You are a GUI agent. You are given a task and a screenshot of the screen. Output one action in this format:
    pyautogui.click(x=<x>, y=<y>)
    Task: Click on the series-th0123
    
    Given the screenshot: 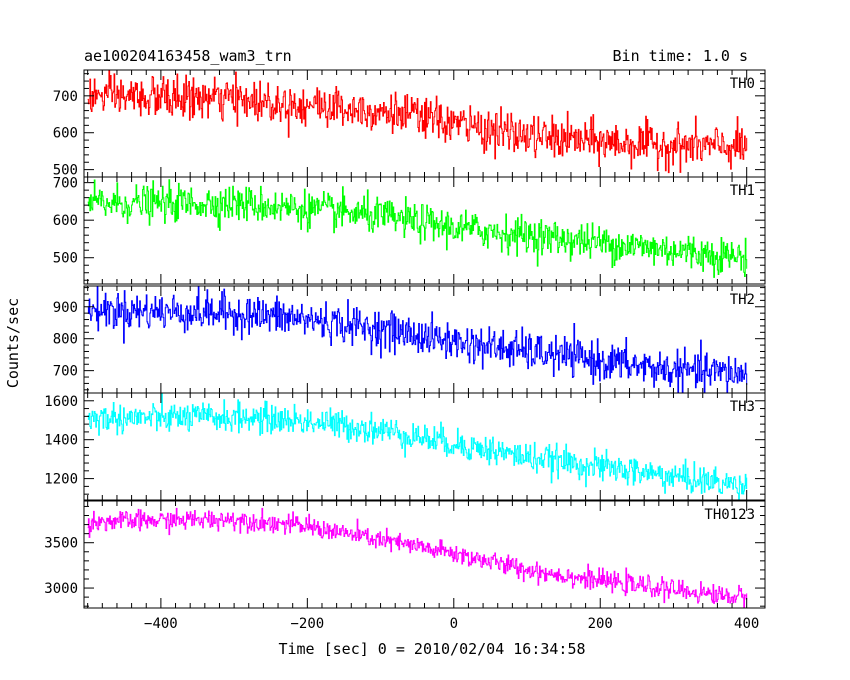 What is the action you would take?
    pyautogui.click(x=417, y=557)
    